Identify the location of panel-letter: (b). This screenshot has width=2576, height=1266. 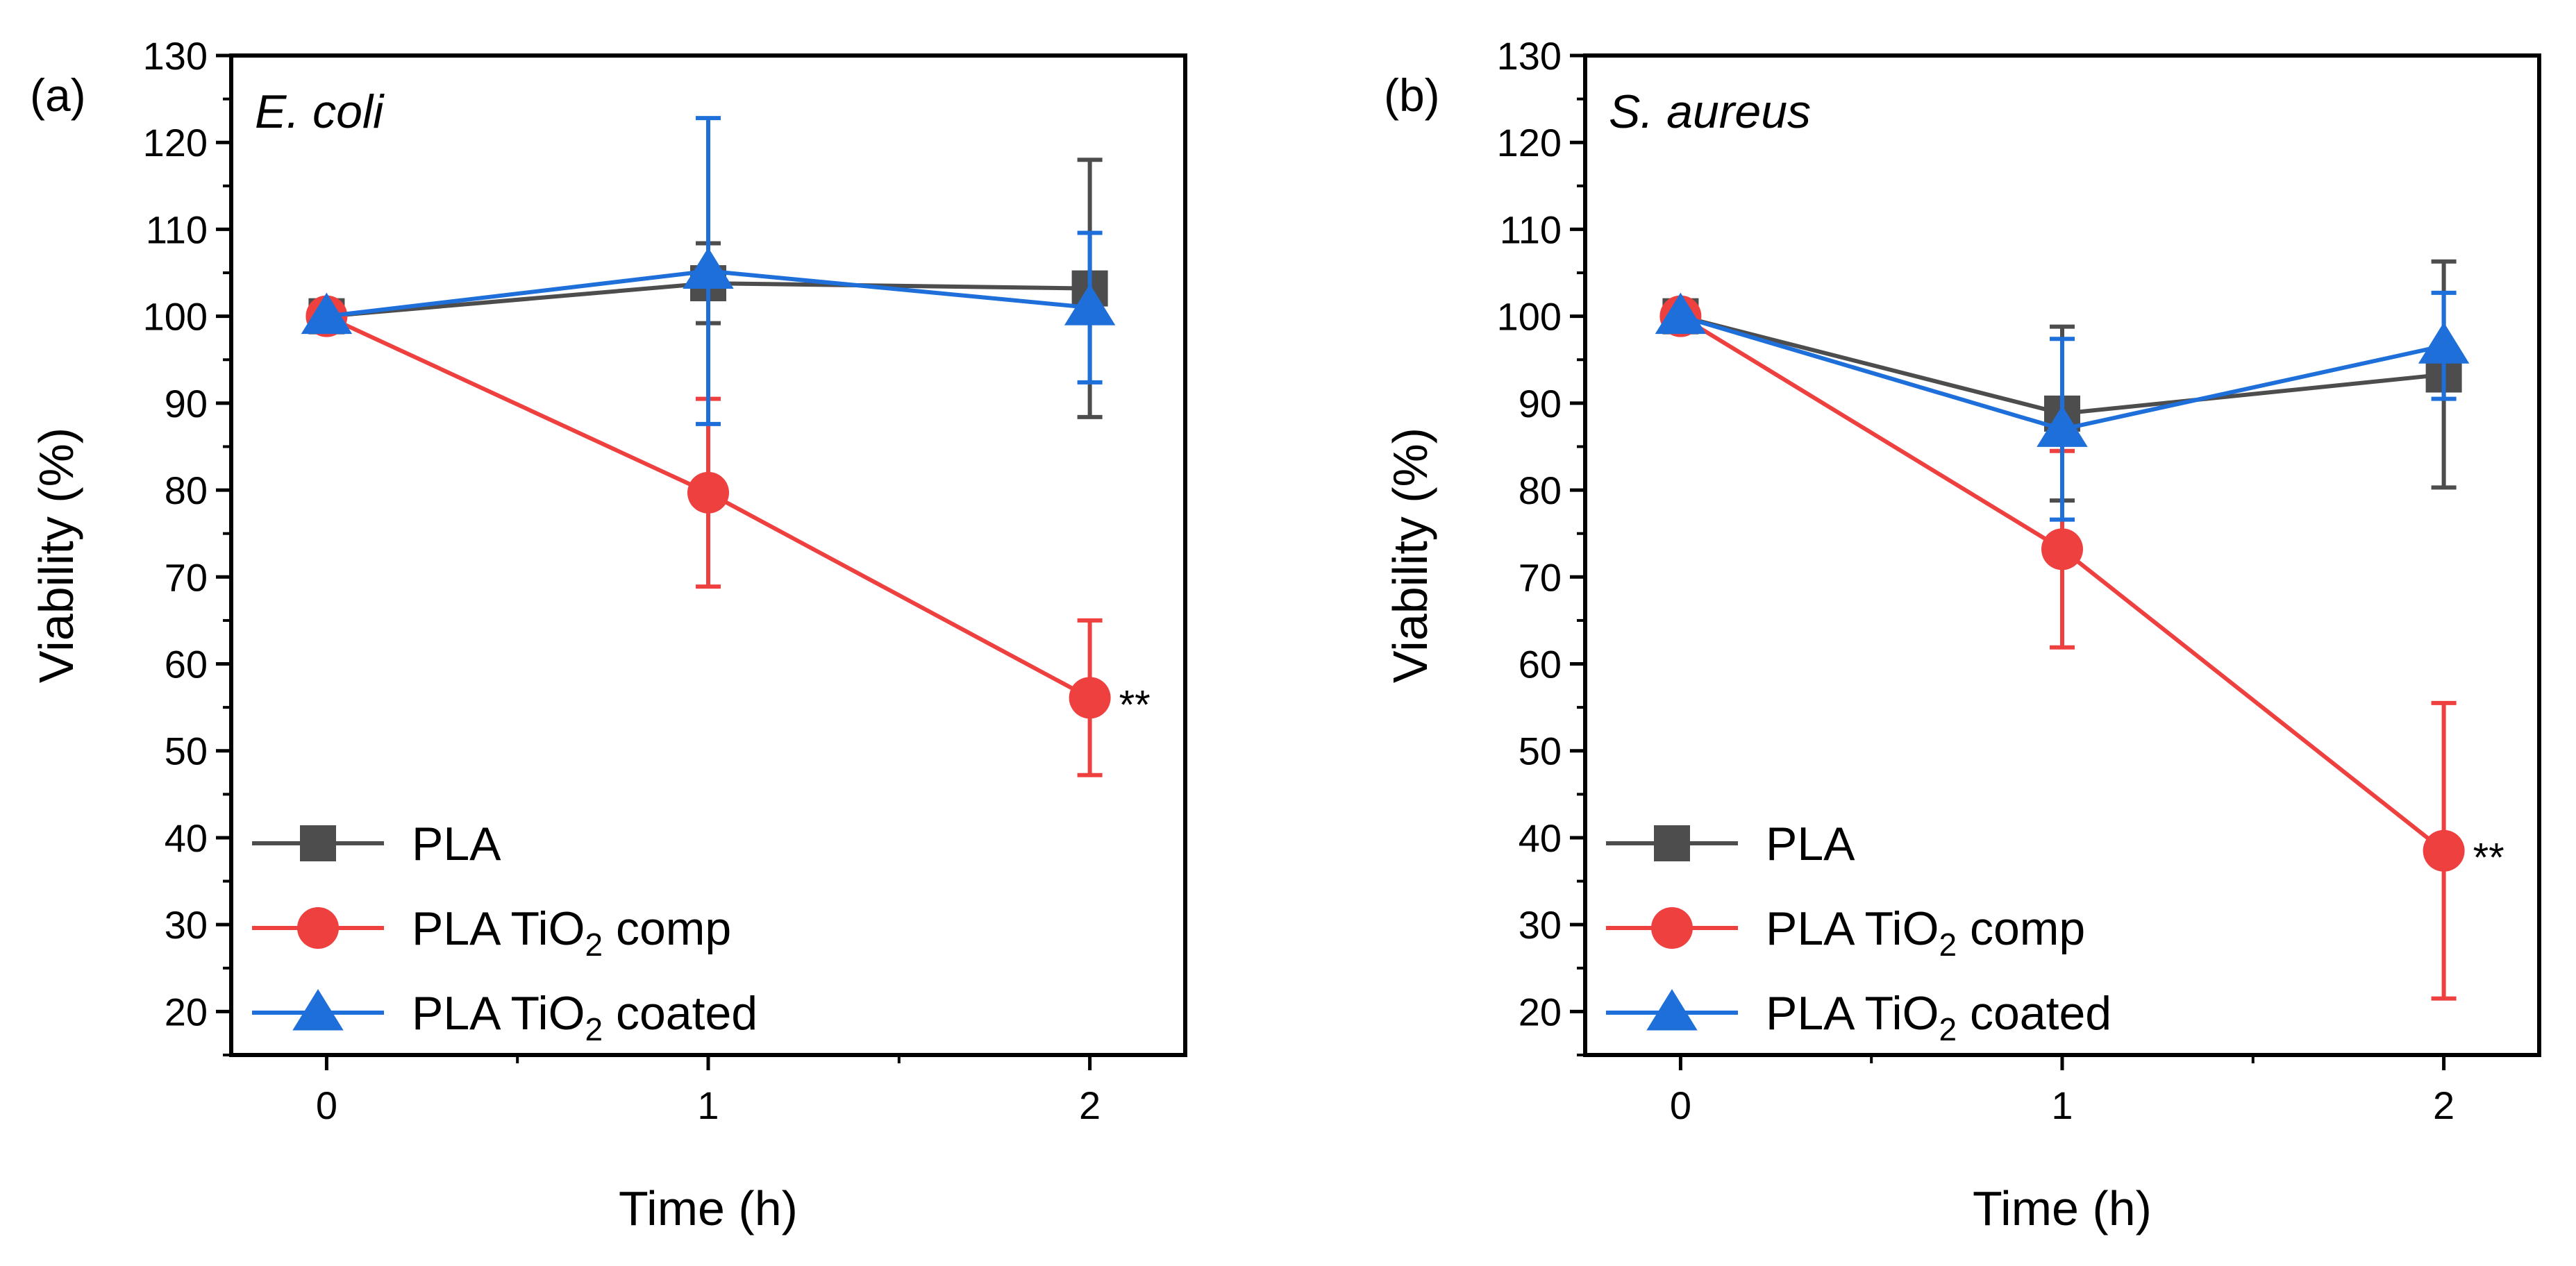
(1412, 95).